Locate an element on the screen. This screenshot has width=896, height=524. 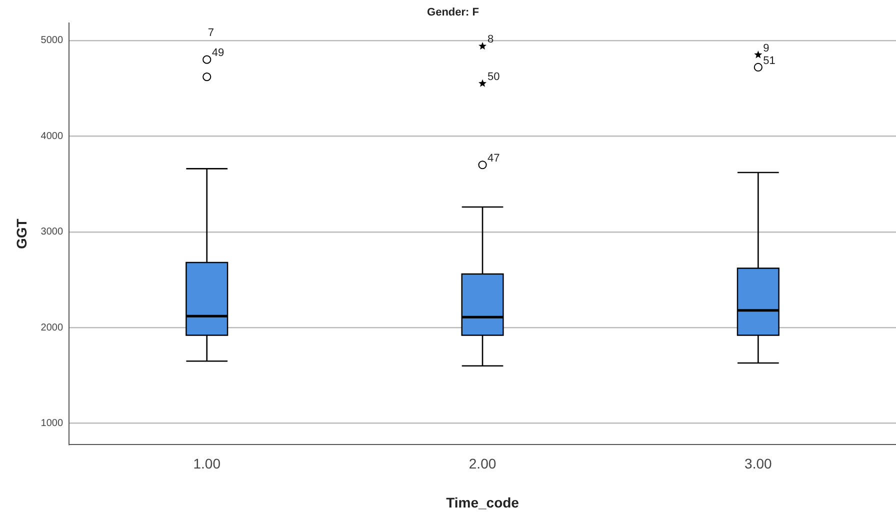
x-tick-label: 2.00 is located at coordinates (482, 464).